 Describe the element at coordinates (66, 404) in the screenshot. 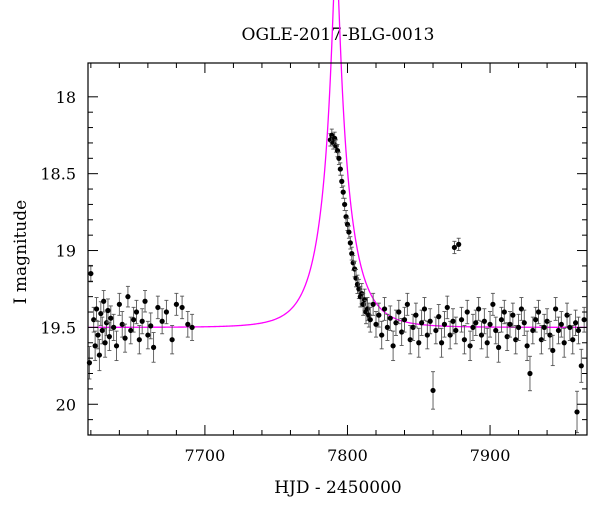

I see `y-tick-label: 20` at that location.